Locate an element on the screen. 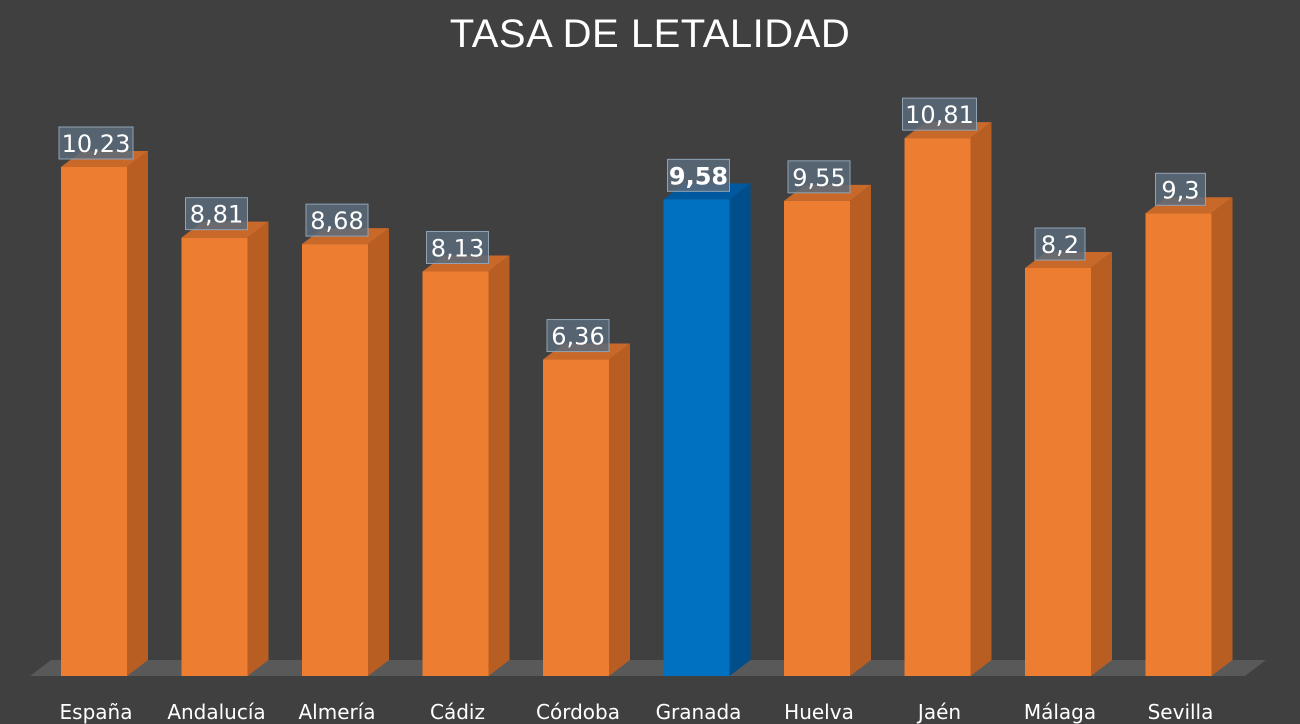 The image size is (1300, 724). value-label-8: 8,2 is located at coordinates (1060, 245).